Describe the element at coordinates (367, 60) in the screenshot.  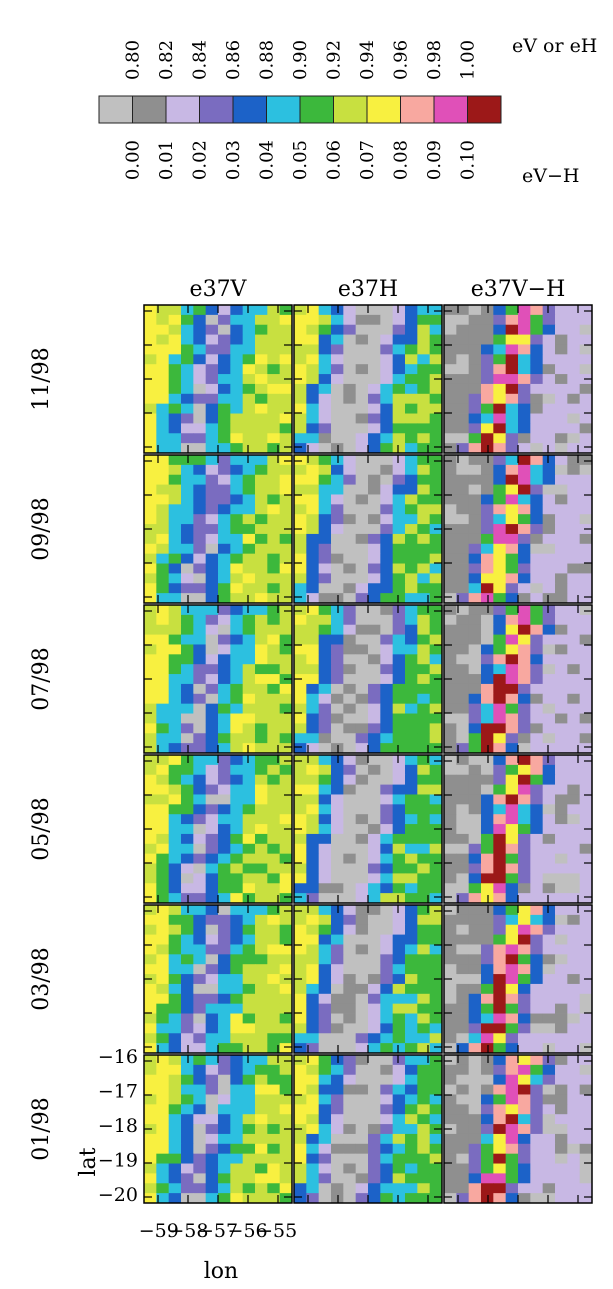
I see `legend-top-tick-label: 0.94` at that location.